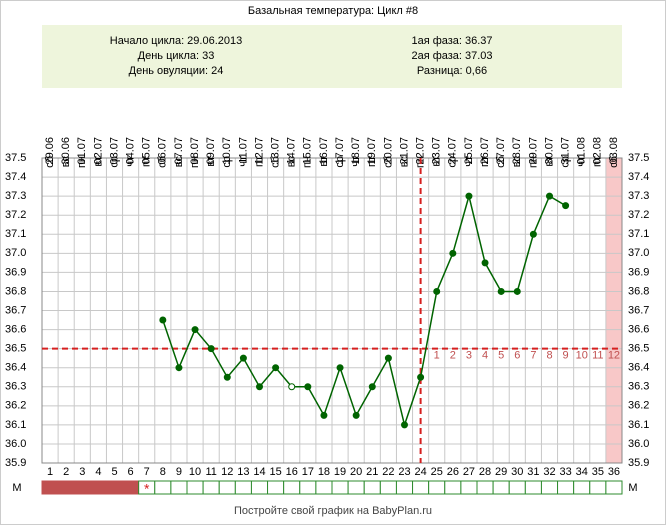 The image size is (666, 525). What do you see at coordinates (211, 151) in the screenshot?
I see `date-label: 09.07` at bounding box center [211, 151].